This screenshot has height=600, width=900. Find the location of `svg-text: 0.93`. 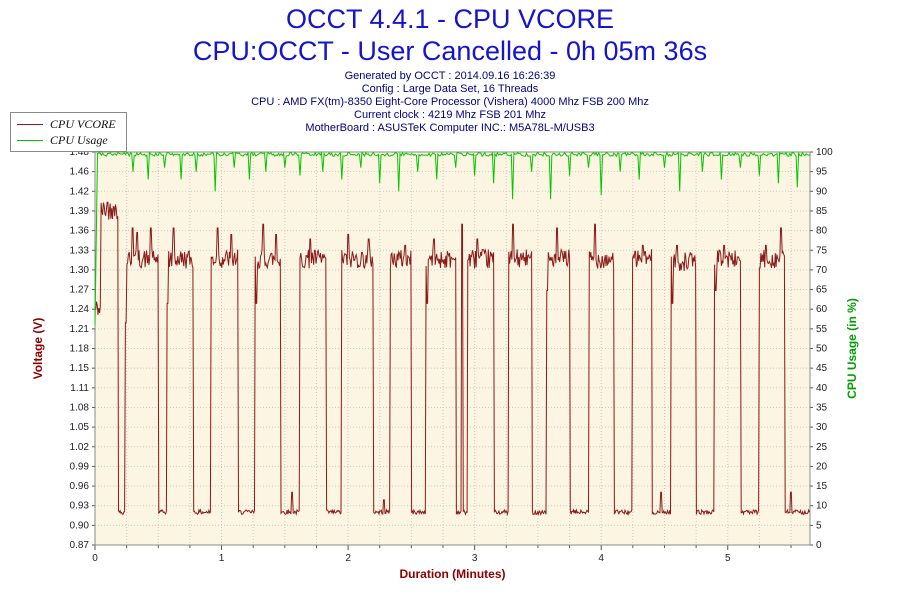

svg-text: 0.93 is located at coordinates (80, 506).